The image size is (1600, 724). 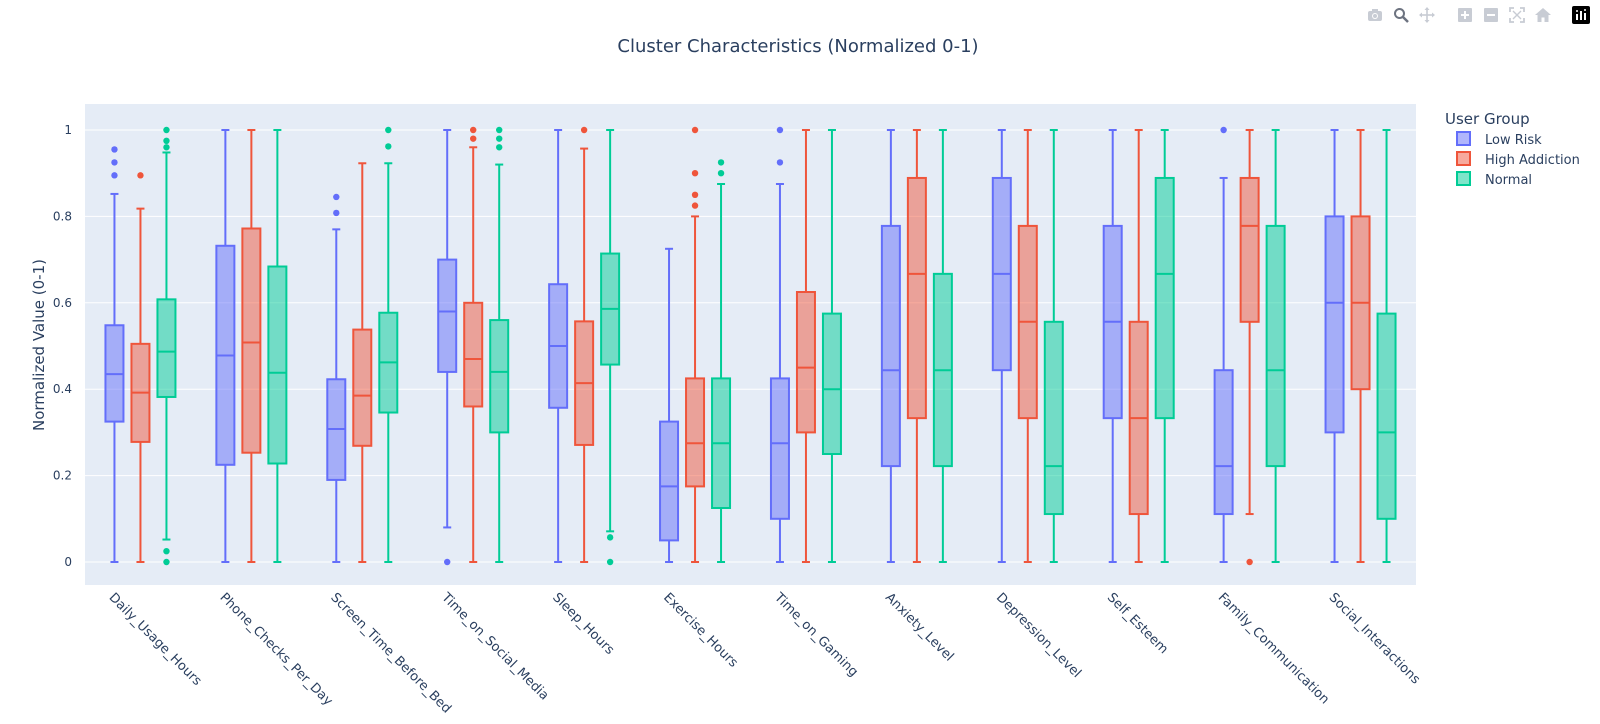 I want to click on x-tick-label: Social_Interactions, so click(x=1374, y=638).